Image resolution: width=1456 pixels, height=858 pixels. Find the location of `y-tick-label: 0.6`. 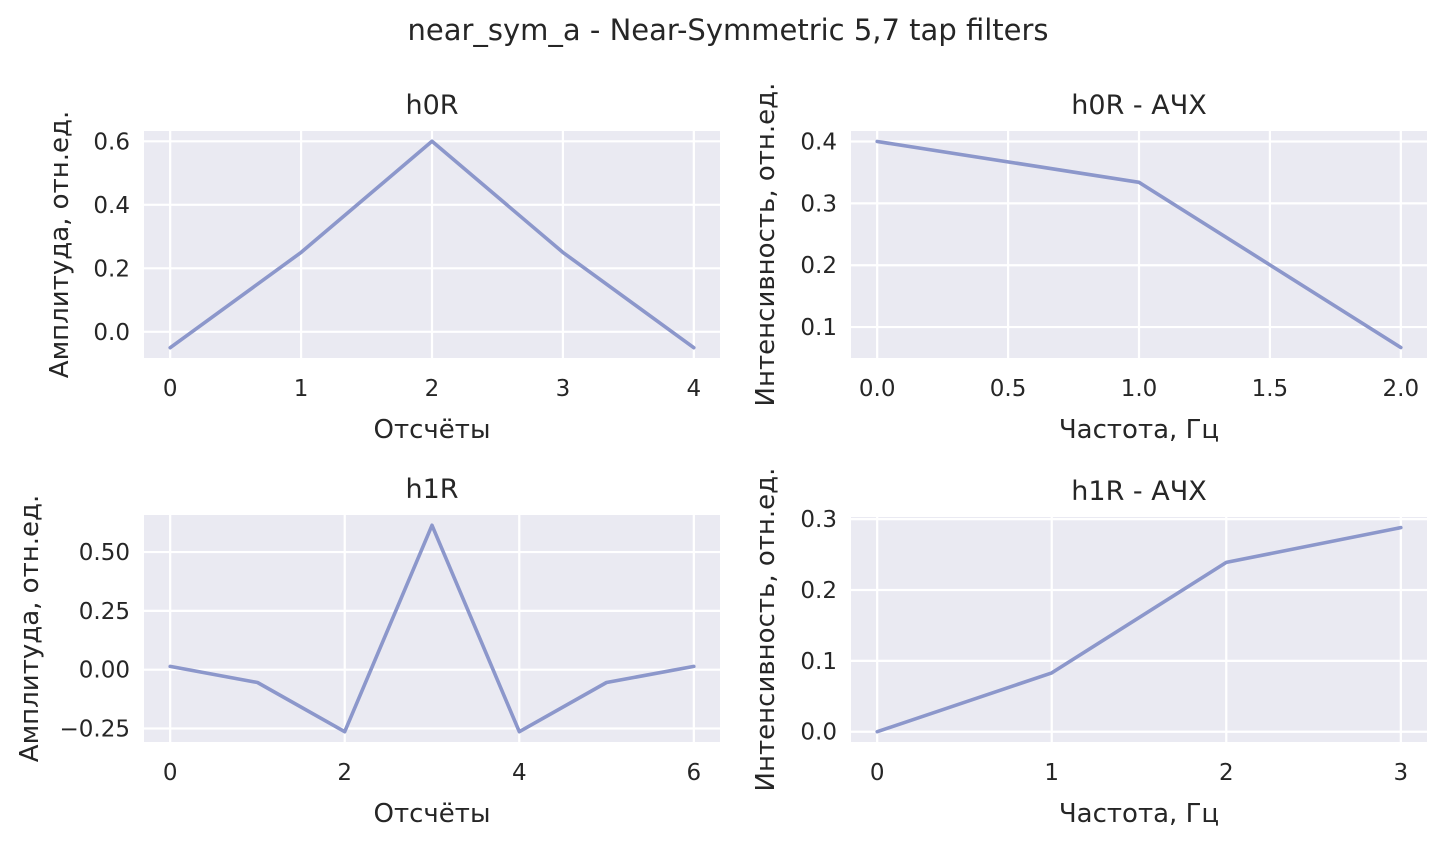

y-tick-label: 0.6 is located at coordinates (111, 142).